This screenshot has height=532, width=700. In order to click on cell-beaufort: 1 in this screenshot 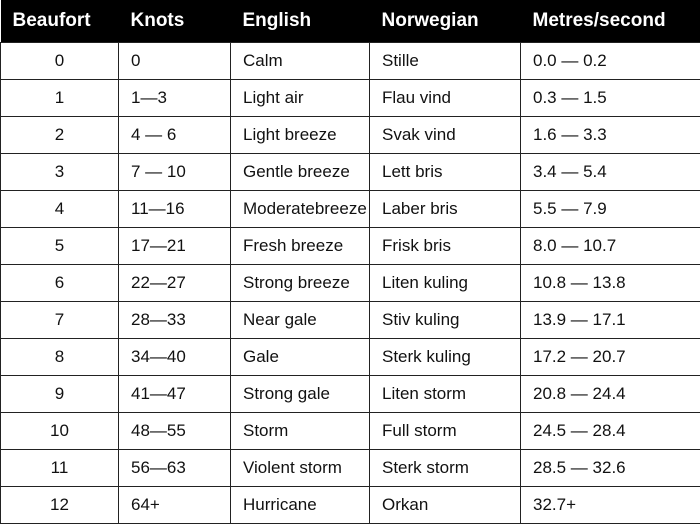, I will do `click(59, 98)`.